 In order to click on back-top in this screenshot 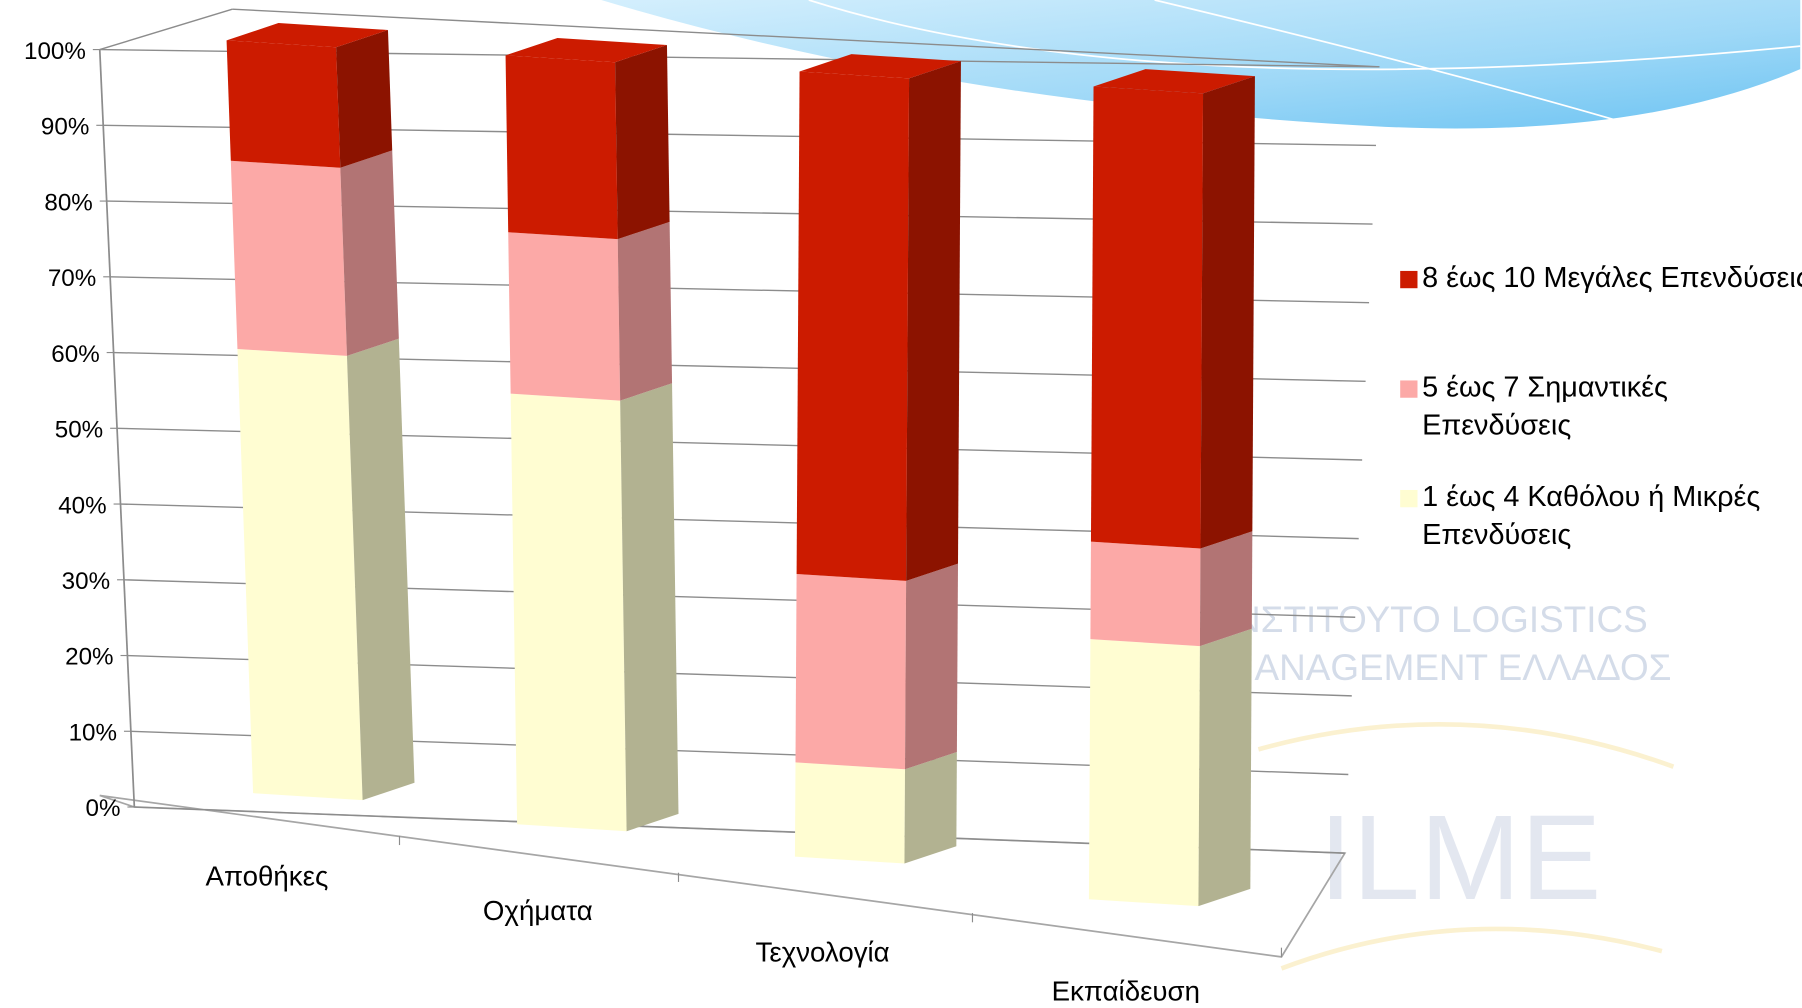, I will do `click(806, 38)`.